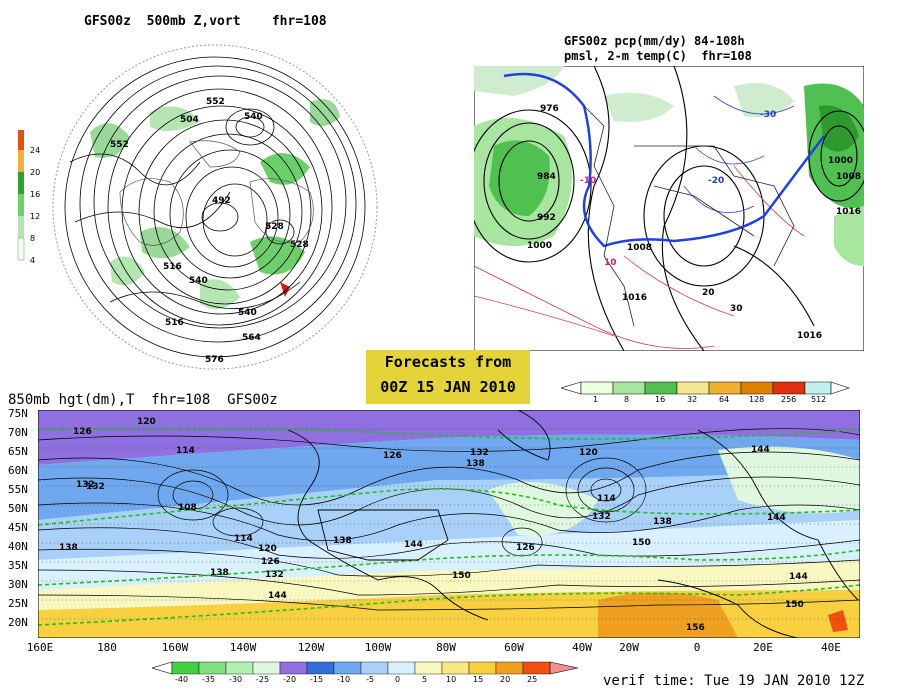  I want to click on precip-contour-label: 992, so click(546, 218).